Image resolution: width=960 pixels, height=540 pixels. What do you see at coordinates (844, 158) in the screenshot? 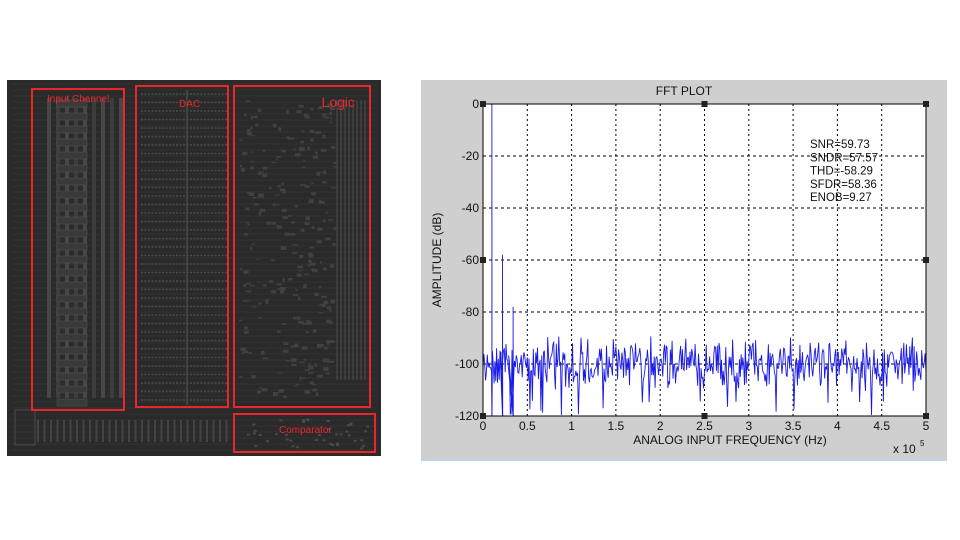
I see `stat-sndr: SNDR=57.57` at bounding box center [844, 158].